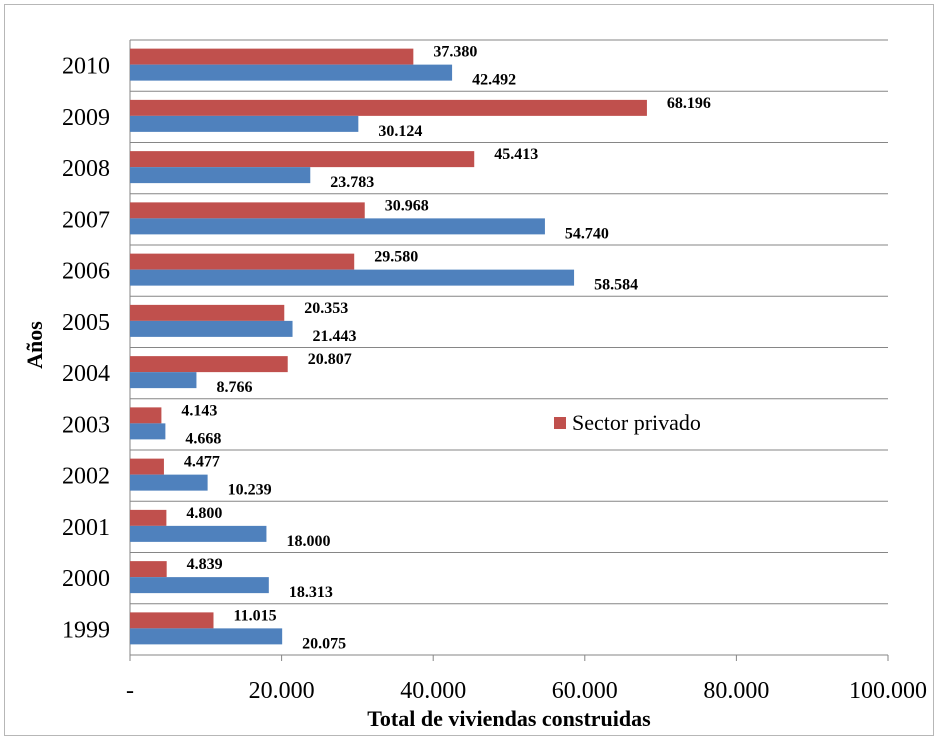 The image size is (940, 740). I want to click on data-label-series-2: 54.740, so click(587, 233).